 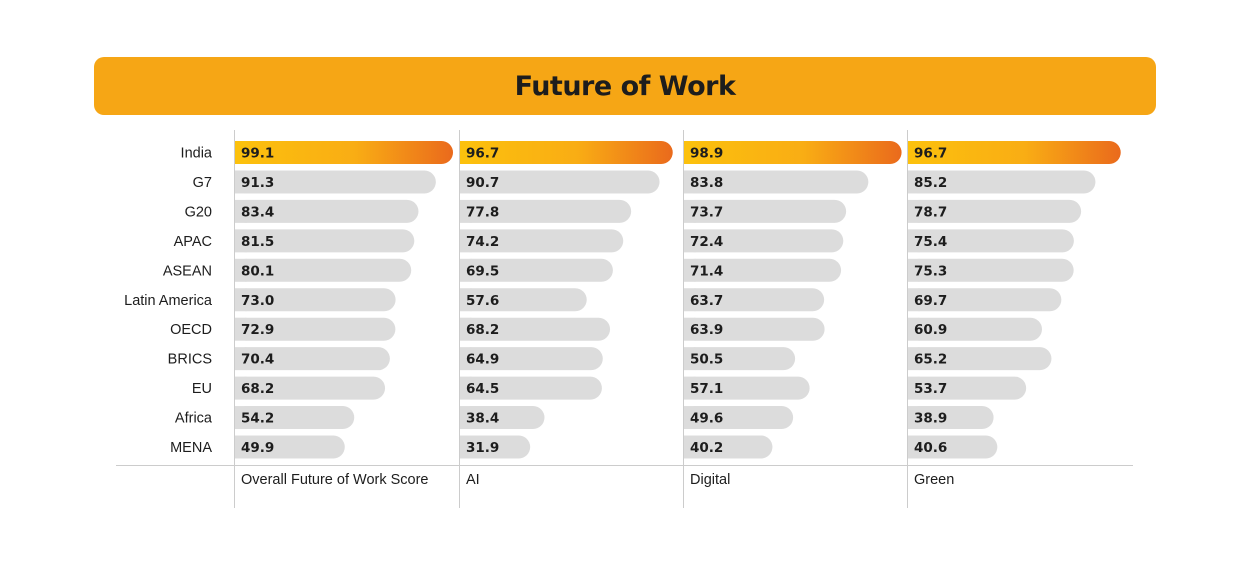 What do you see at coordinates (930, 183) in the screenshot?
I see `bar-value-label: 85.2` at bounding box center [930, 183].